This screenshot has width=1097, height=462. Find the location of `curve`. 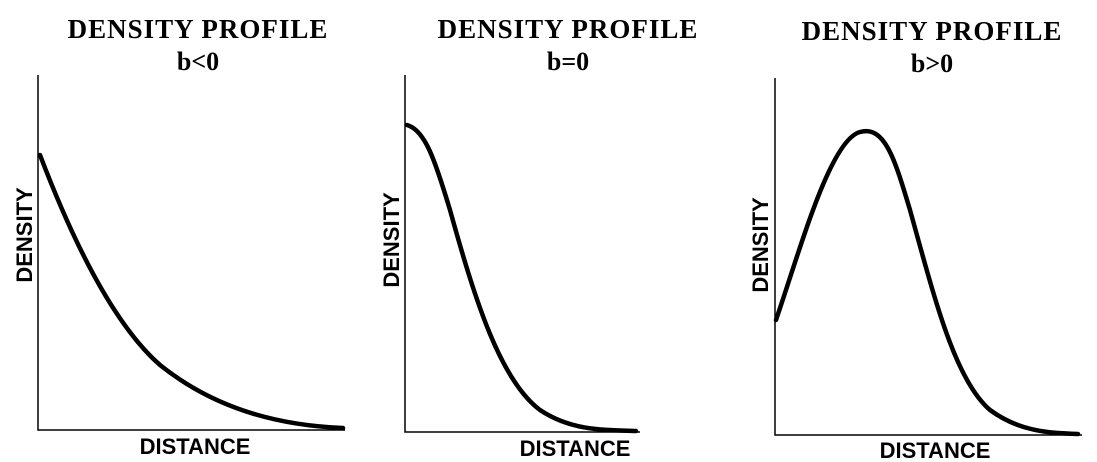

curve is located at coordinates (521, 278).